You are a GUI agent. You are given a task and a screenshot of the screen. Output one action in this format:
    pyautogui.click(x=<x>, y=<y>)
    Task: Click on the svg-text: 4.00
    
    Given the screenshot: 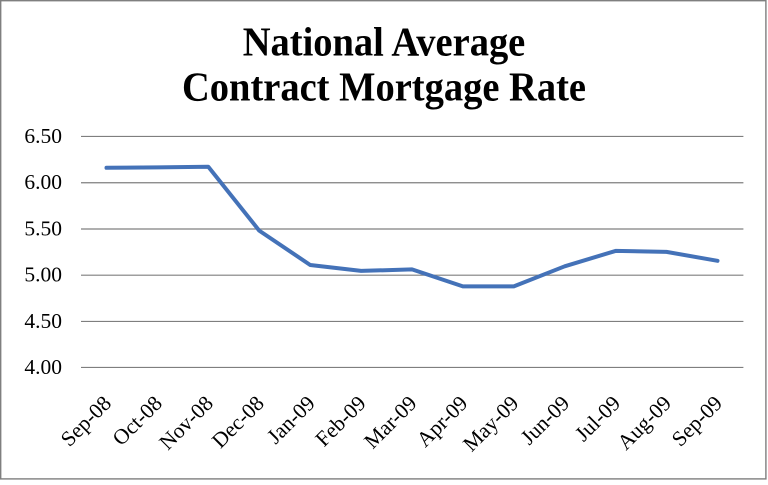 What is the action you would take?
    pyautogui.click(x=43, y=367)
    